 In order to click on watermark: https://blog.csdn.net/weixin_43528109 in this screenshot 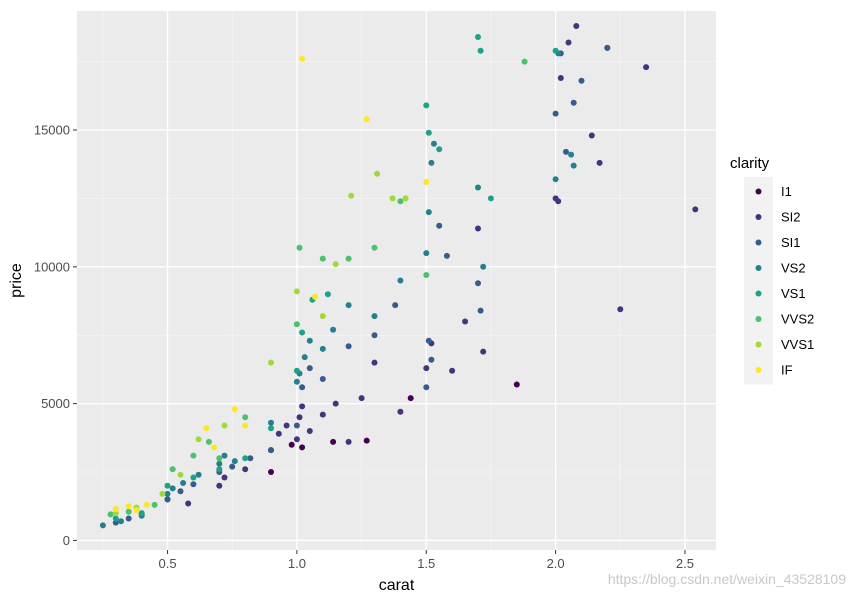, I will do `click(727, 579)`.